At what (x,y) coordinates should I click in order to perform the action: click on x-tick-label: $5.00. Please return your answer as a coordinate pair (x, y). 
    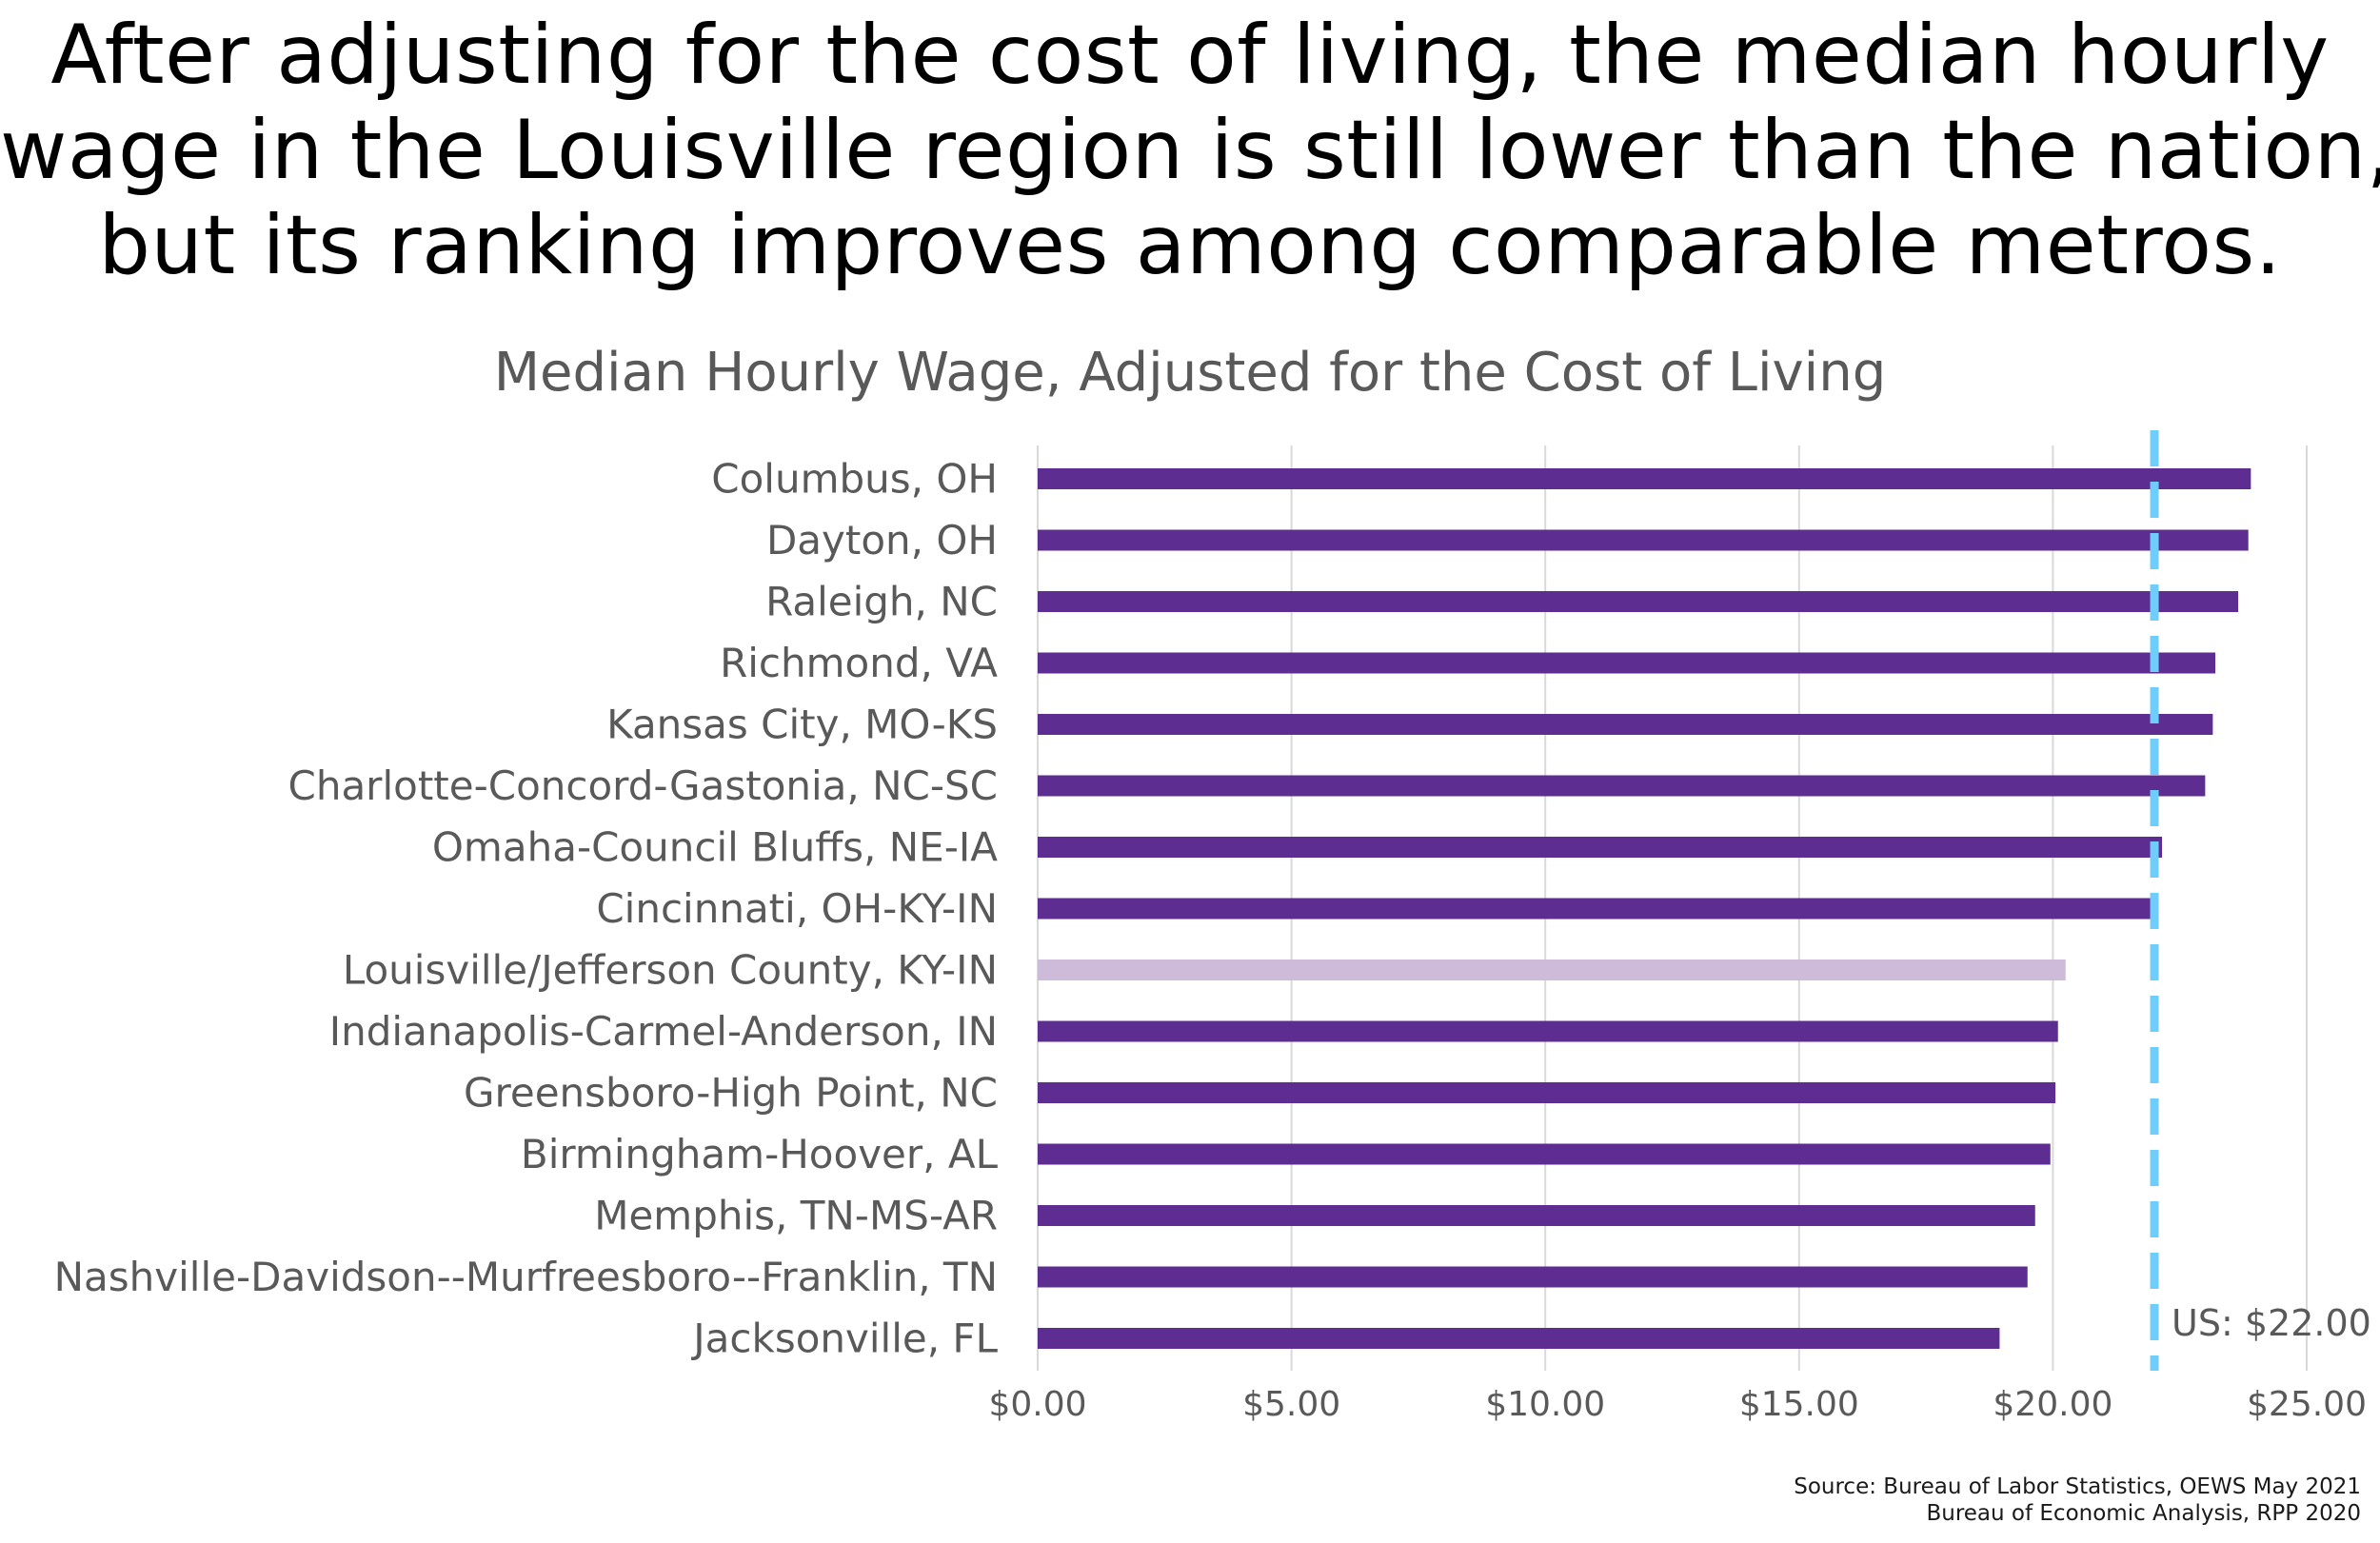
    Looking at the image, I should click on (1291, 1404).